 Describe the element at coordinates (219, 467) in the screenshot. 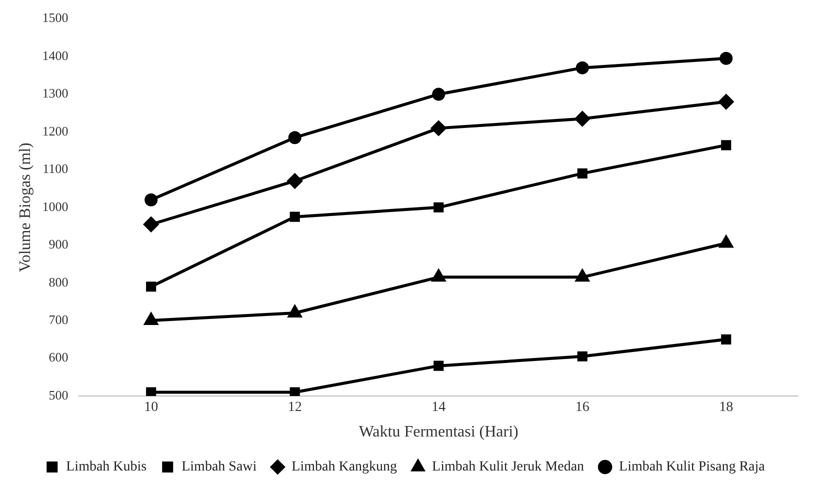

I see `legend-label: Limbah Sawi` at that location.